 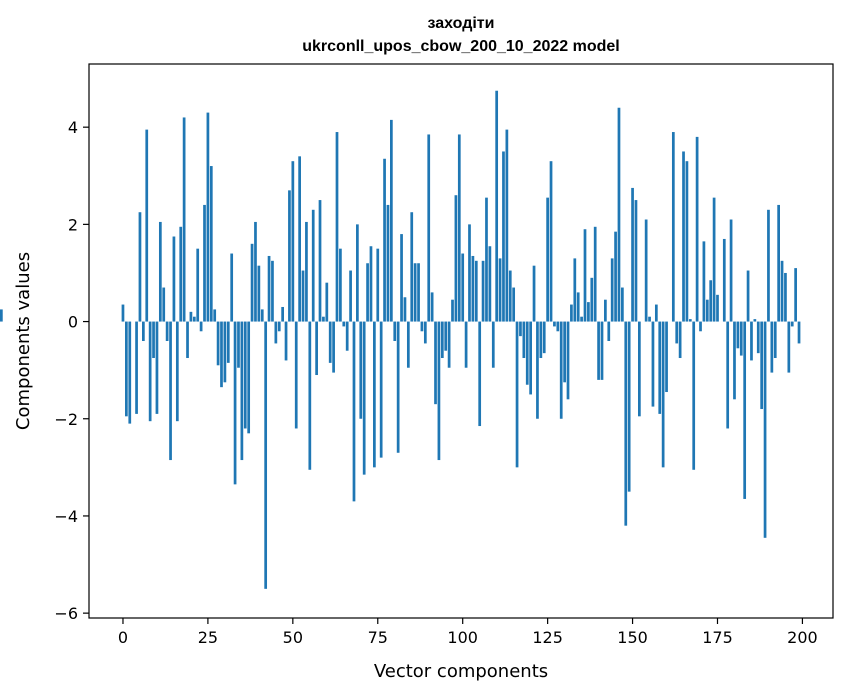 I want to click on y-tick-label: −2, so click(x=66, y=419).